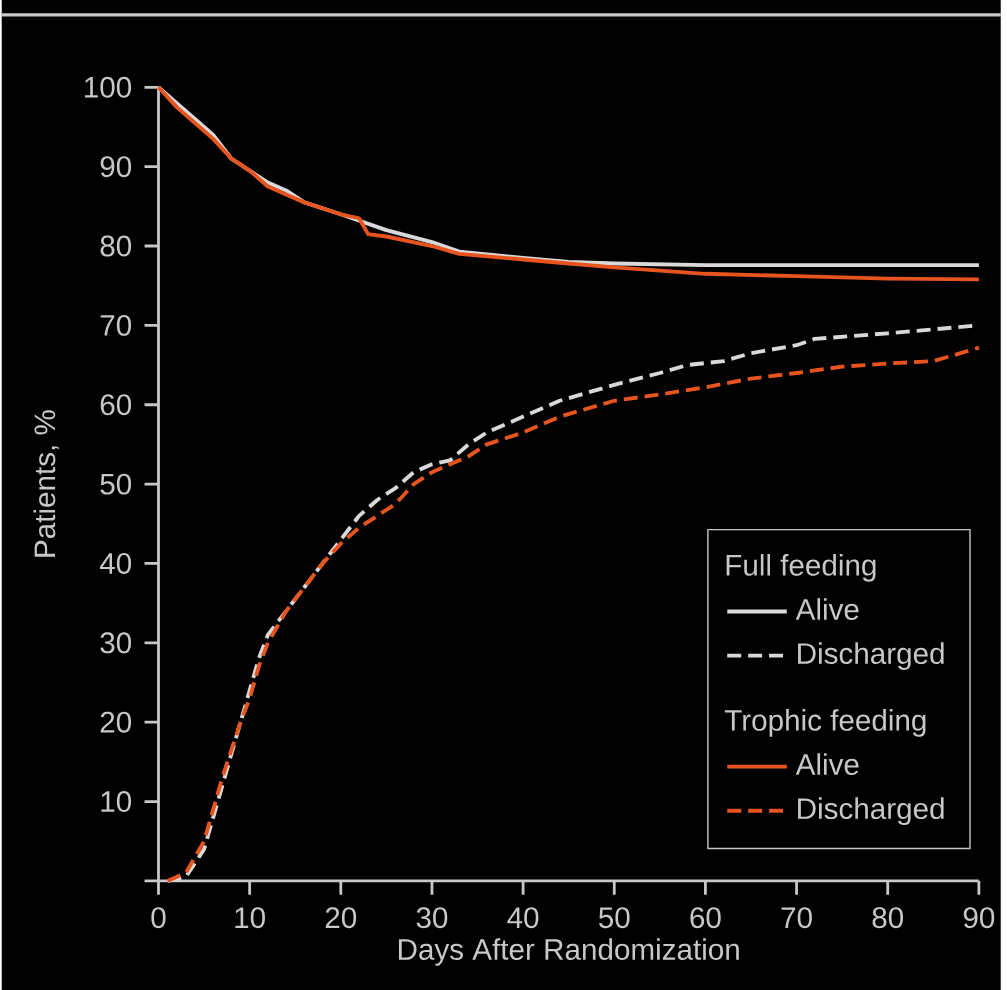  Describe the element at coordinates (825, 723) in the screenshot. I see `annotation: Trophic feeding` at that location.